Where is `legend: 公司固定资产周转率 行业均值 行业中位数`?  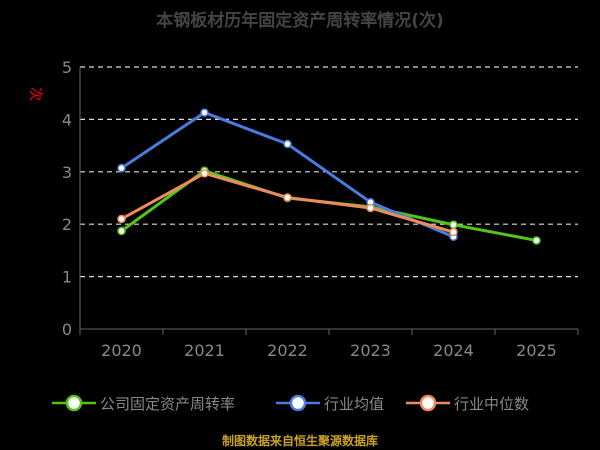
legend: 公司固定资产周转率 行业均值 行业中位数 is located at coordinates (300, 403).